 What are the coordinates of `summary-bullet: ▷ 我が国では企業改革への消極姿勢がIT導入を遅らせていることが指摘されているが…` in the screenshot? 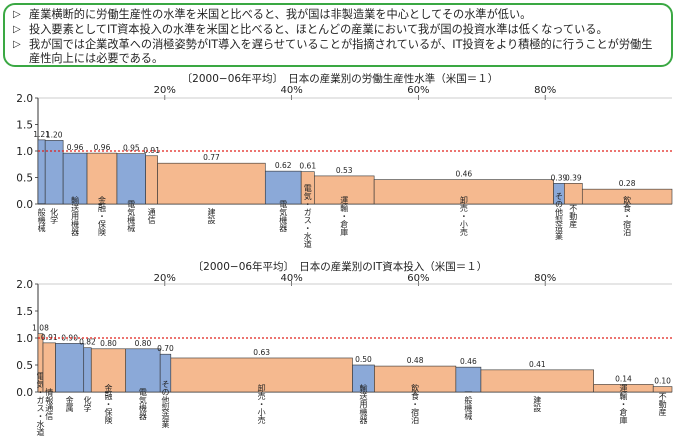 It's located at (338, 52).